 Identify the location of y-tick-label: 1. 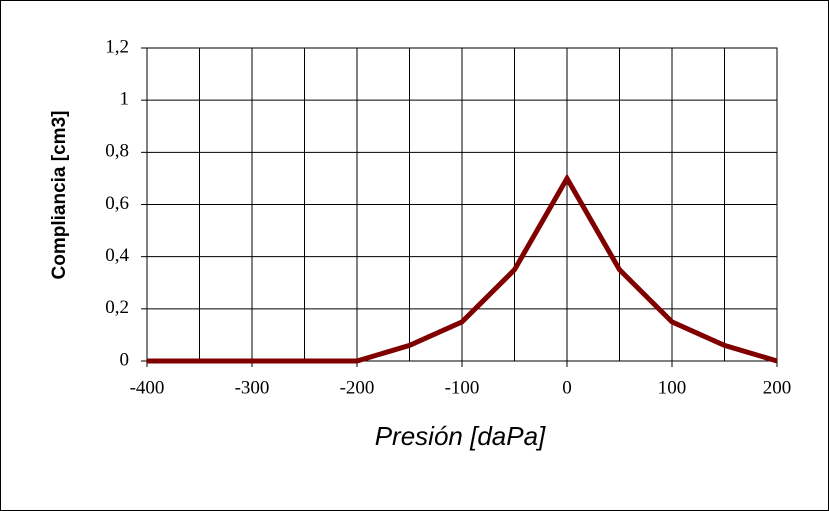
(125, 99).